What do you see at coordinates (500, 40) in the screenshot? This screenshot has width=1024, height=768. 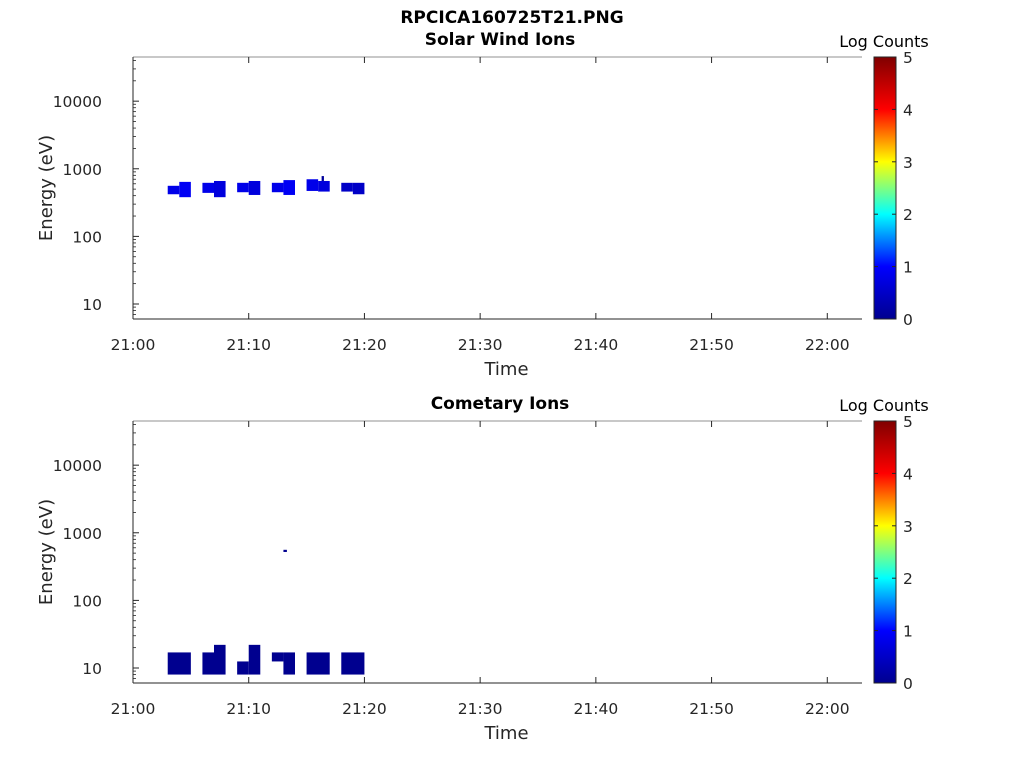 I see `panel-title: Solar Wind Ions` at bounding box center [500, 40].